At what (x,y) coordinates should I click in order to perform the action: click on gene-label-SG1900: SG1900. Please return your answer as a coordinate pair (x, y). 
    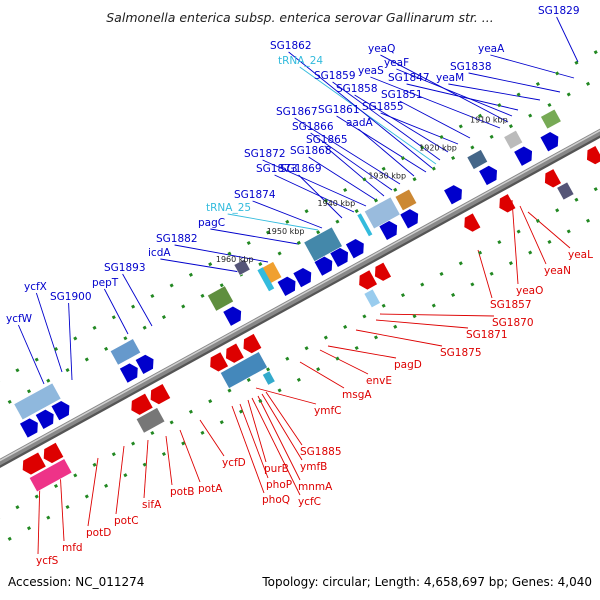
    Looking at the image, I should click on (71, 297).